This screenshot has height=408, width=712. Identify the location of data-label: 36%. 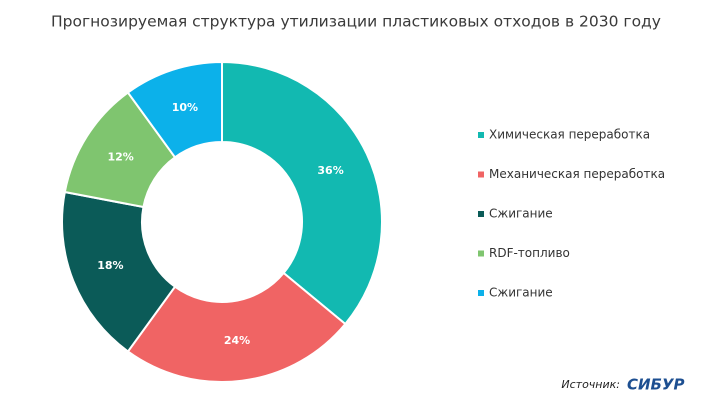
(330, 170).